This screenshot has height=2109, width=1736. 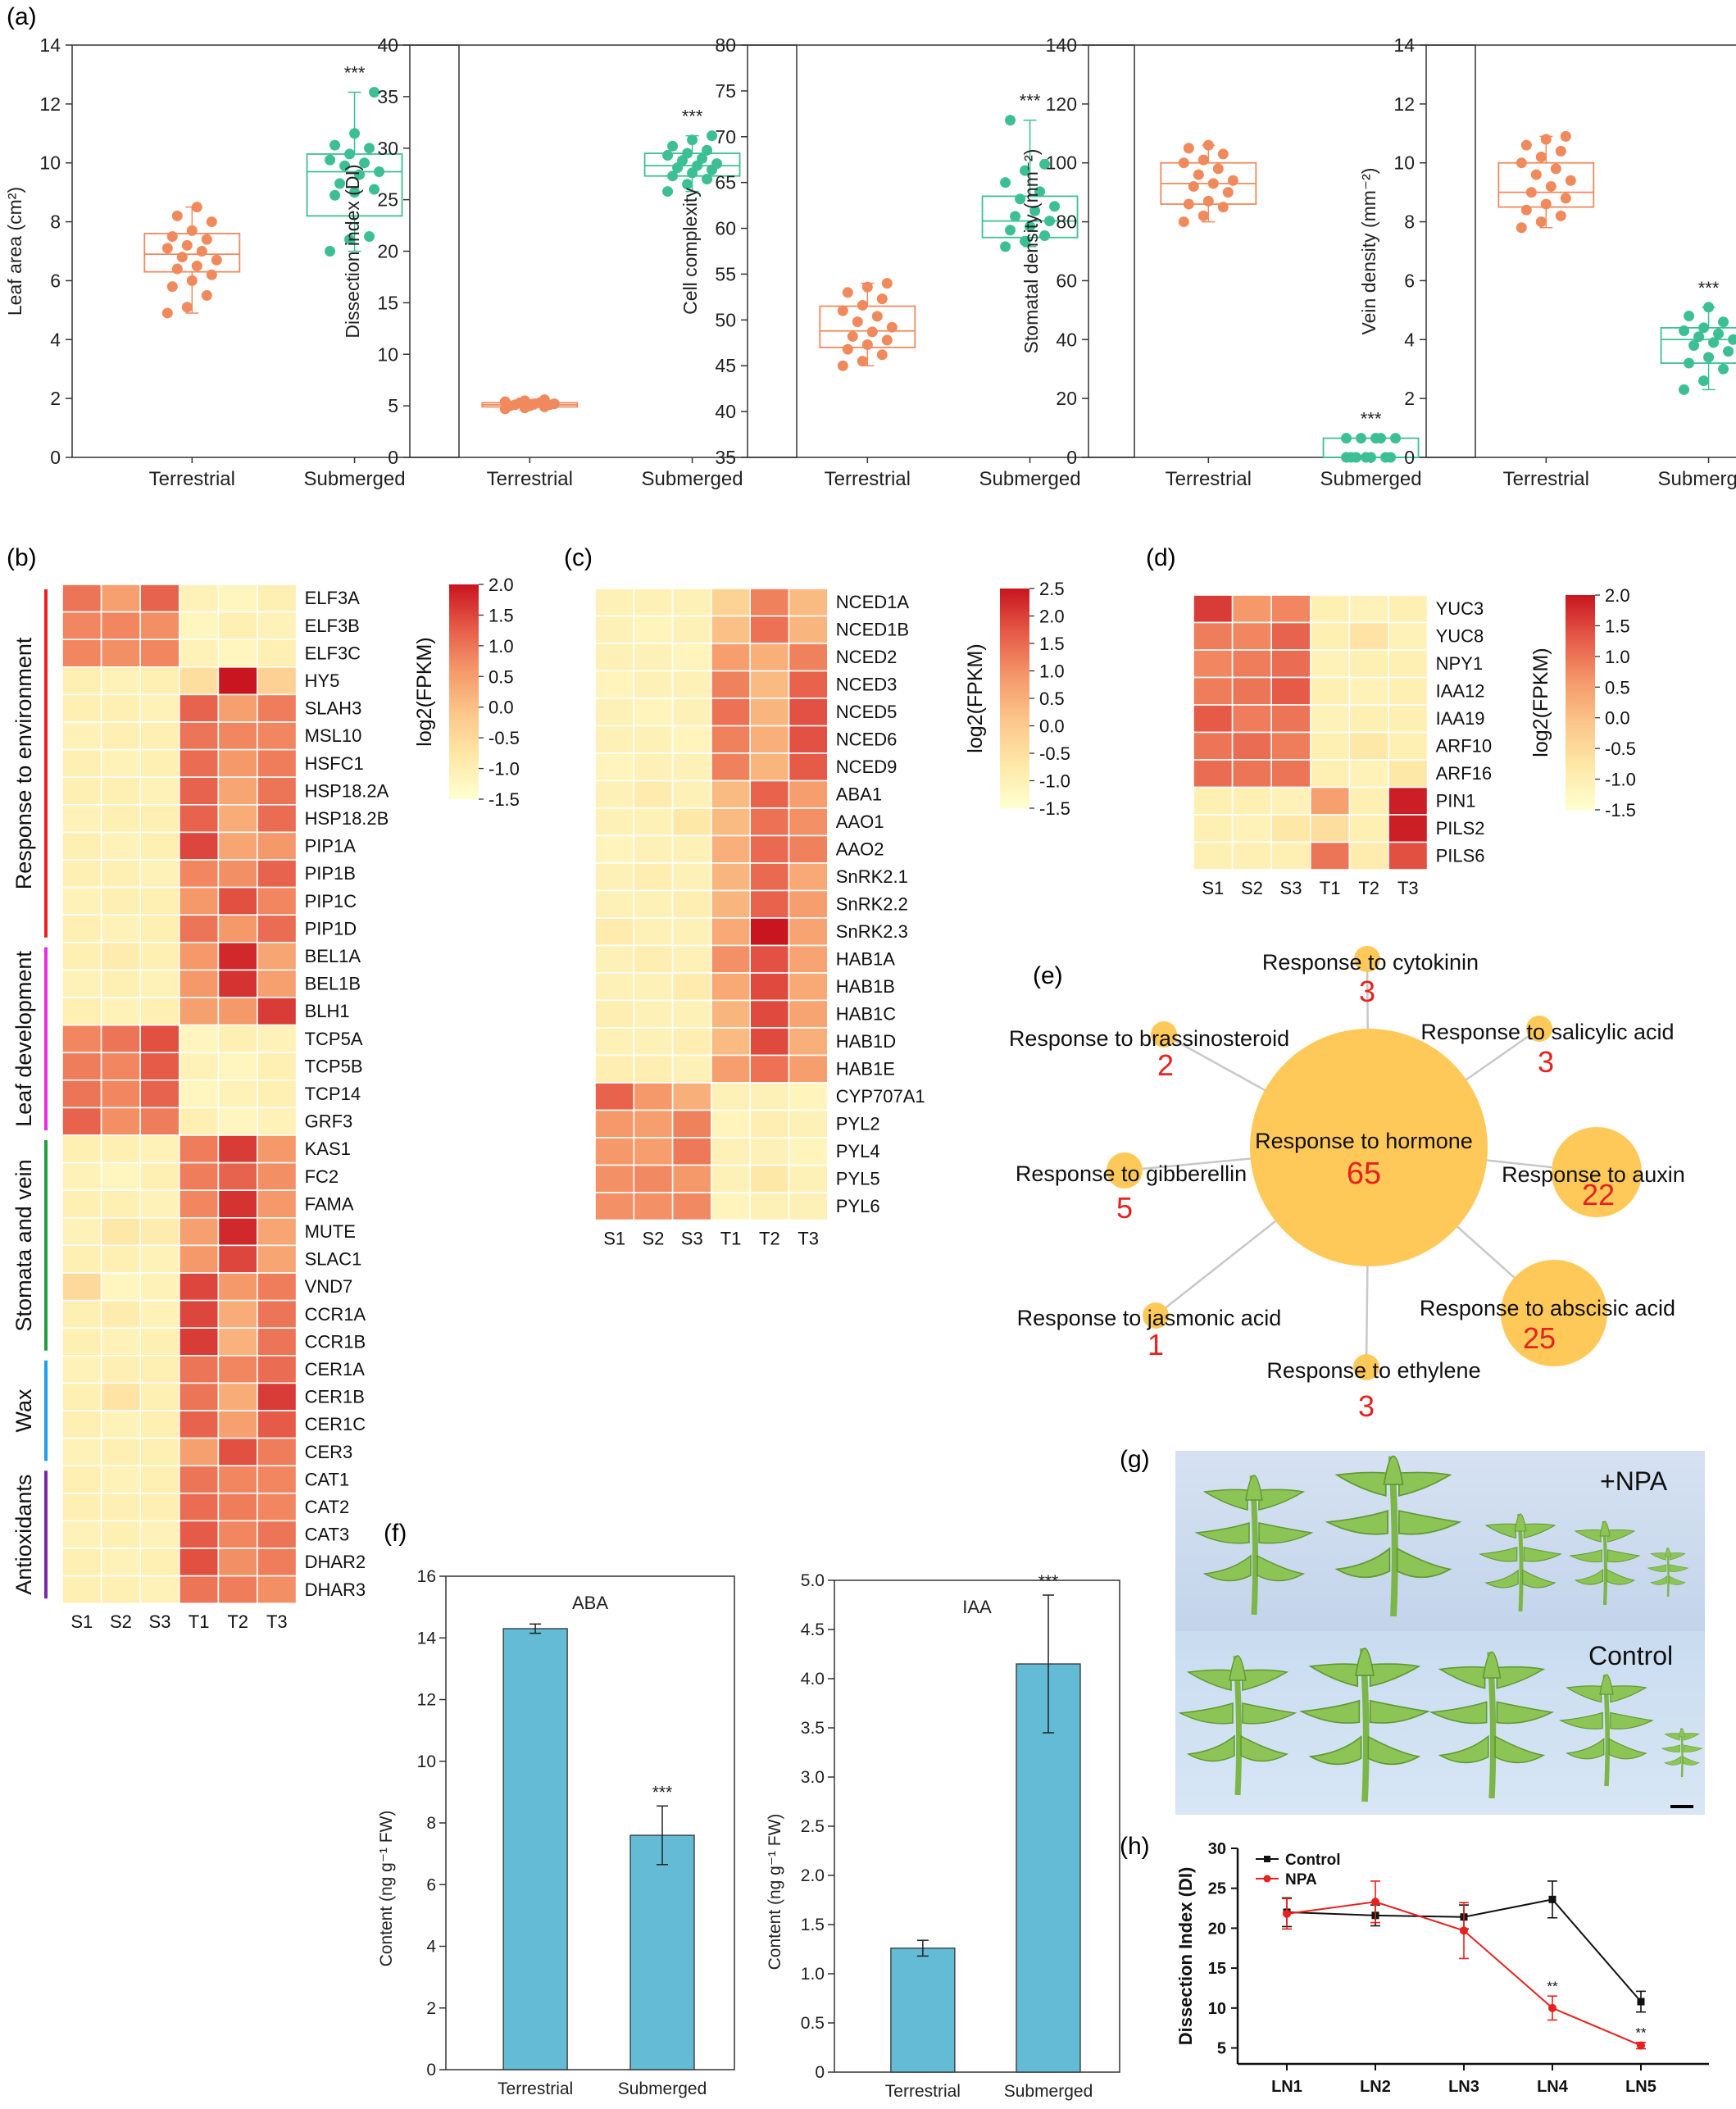 I want to click on gene-label: NCED2, so click(x=867, y=657).